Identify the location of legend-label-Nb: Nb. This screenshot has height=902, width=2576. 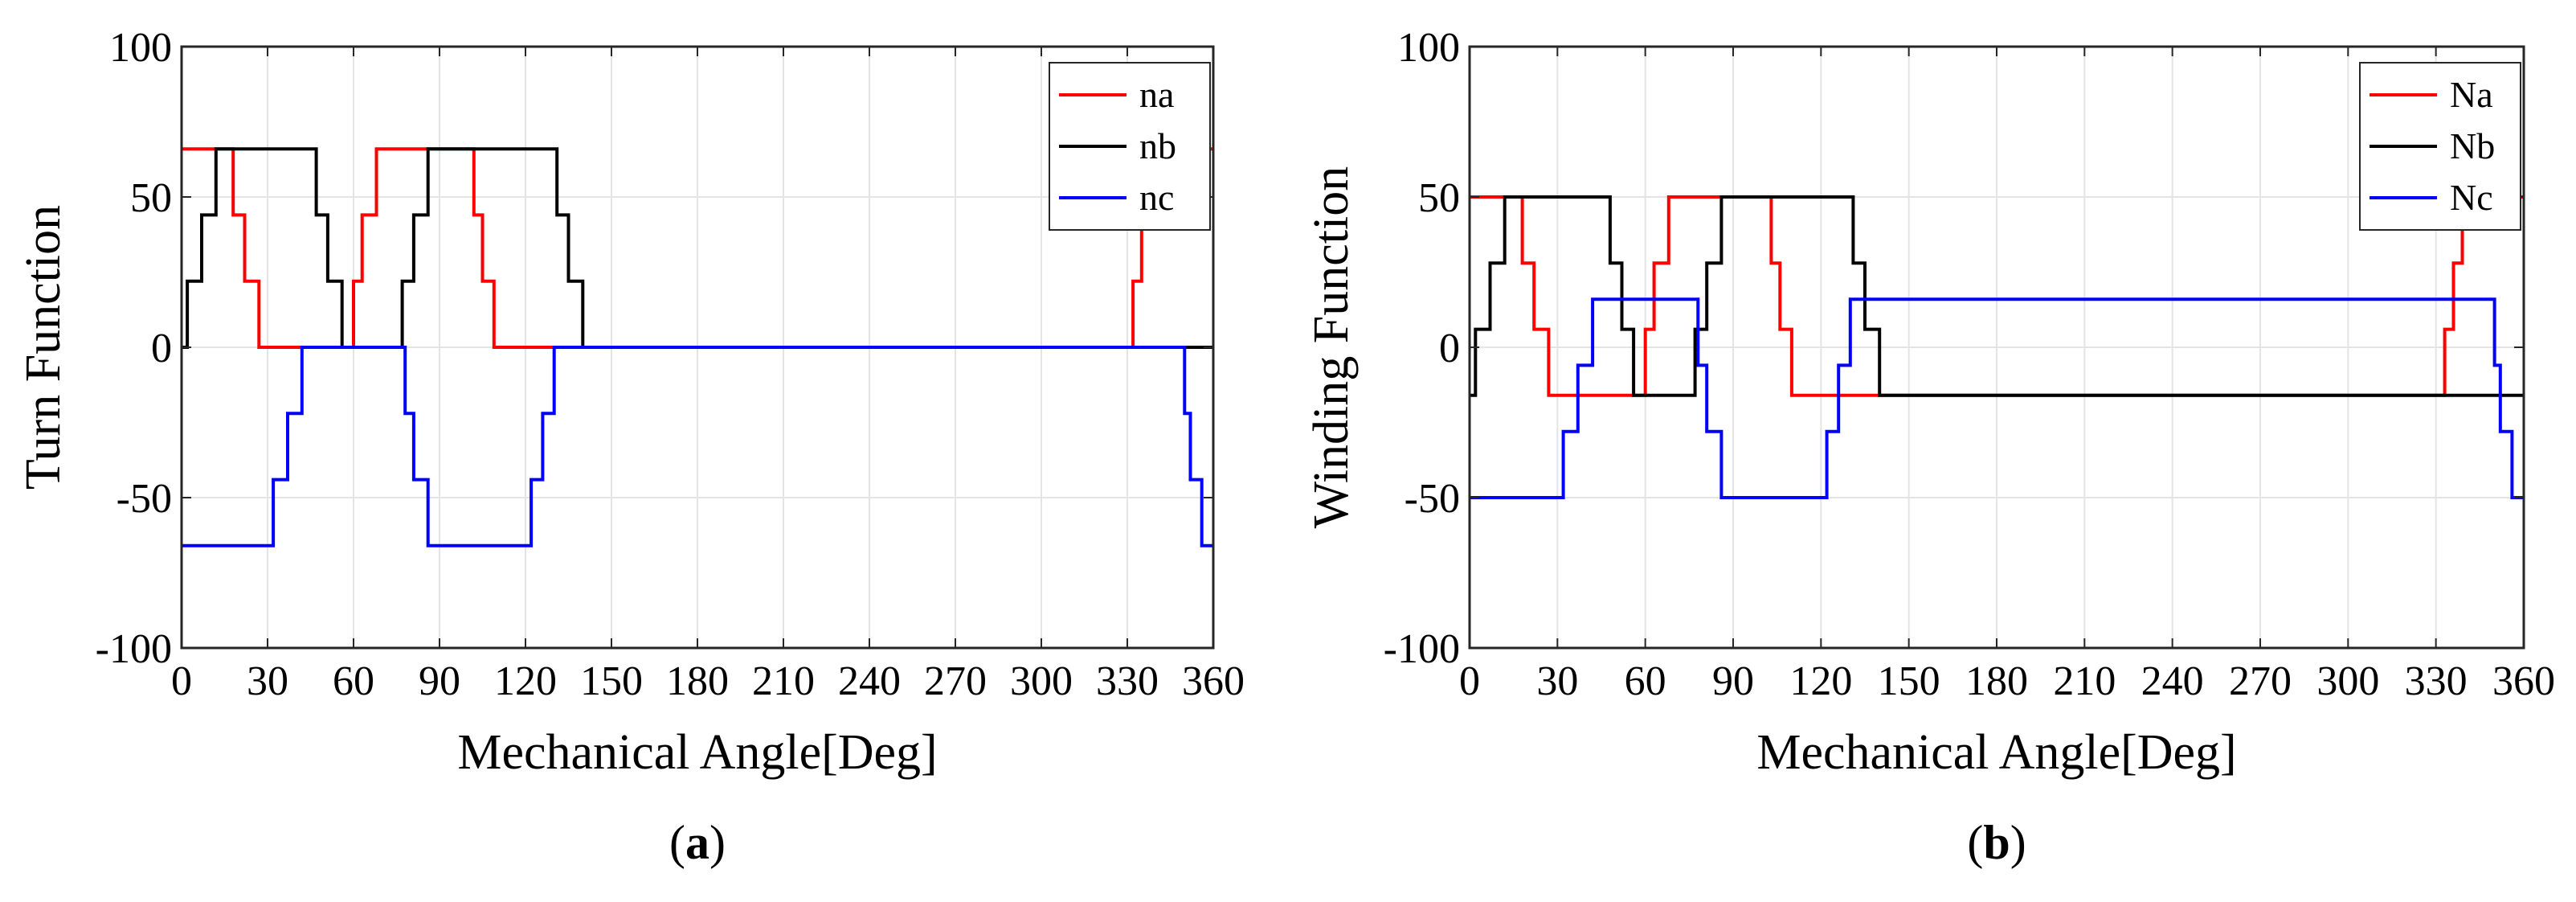
(2472, 146).